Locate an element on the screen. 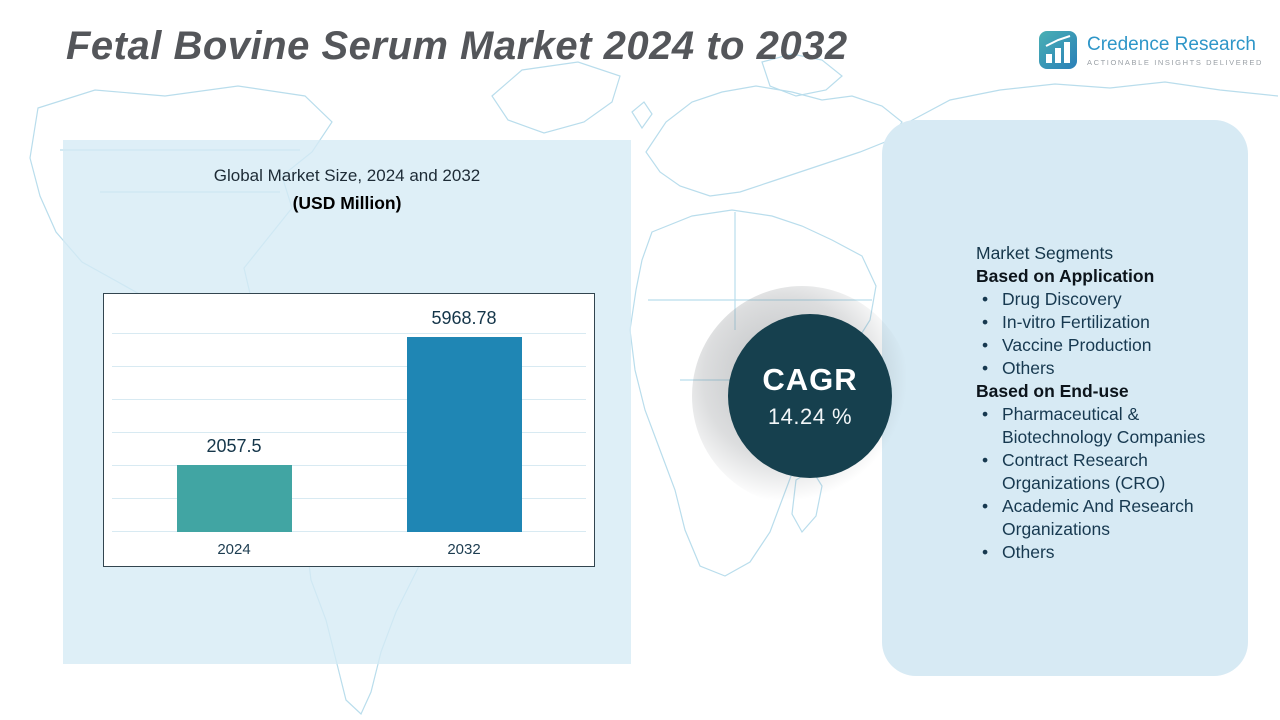 The height and width of the screenshot is (720, 1280). cagr-badge: CAGR 14.24 % is located at coordinates (810, 396).